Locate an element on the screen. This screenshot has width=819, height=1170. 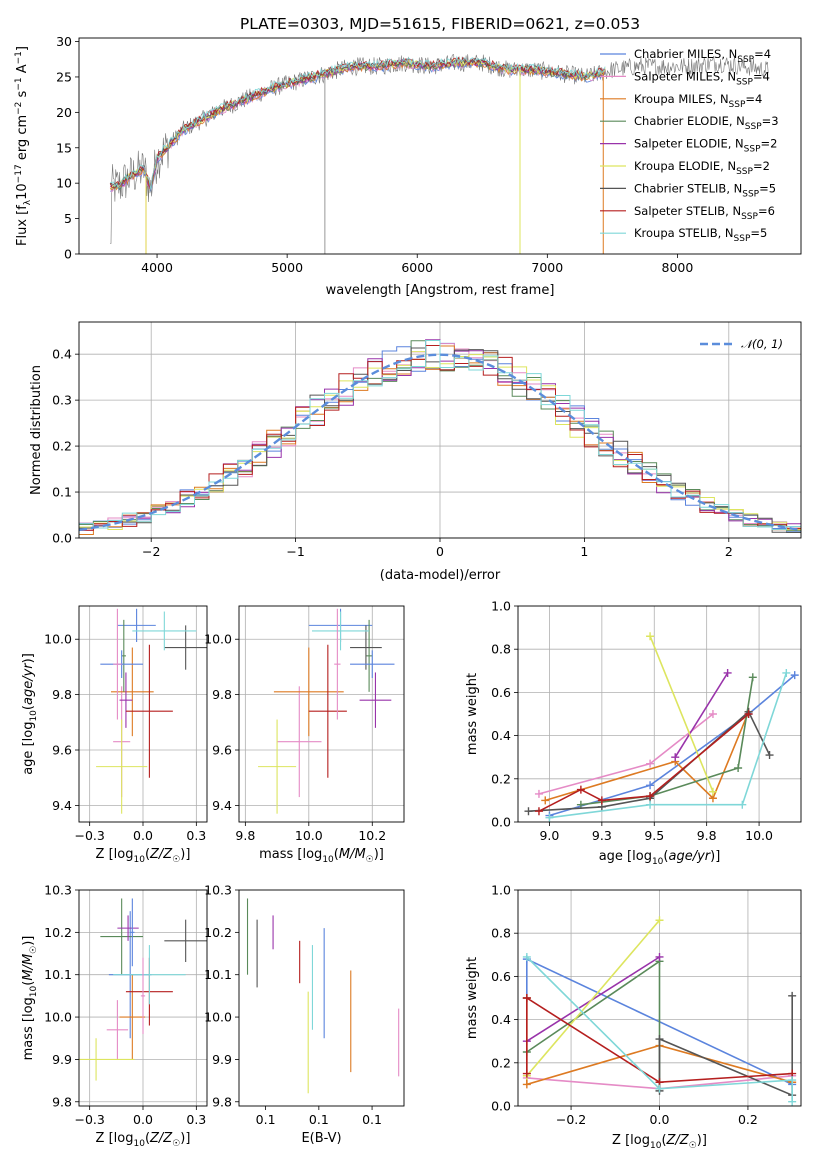
y-tick-label: 1.0 is located at coordinates (501, 890).